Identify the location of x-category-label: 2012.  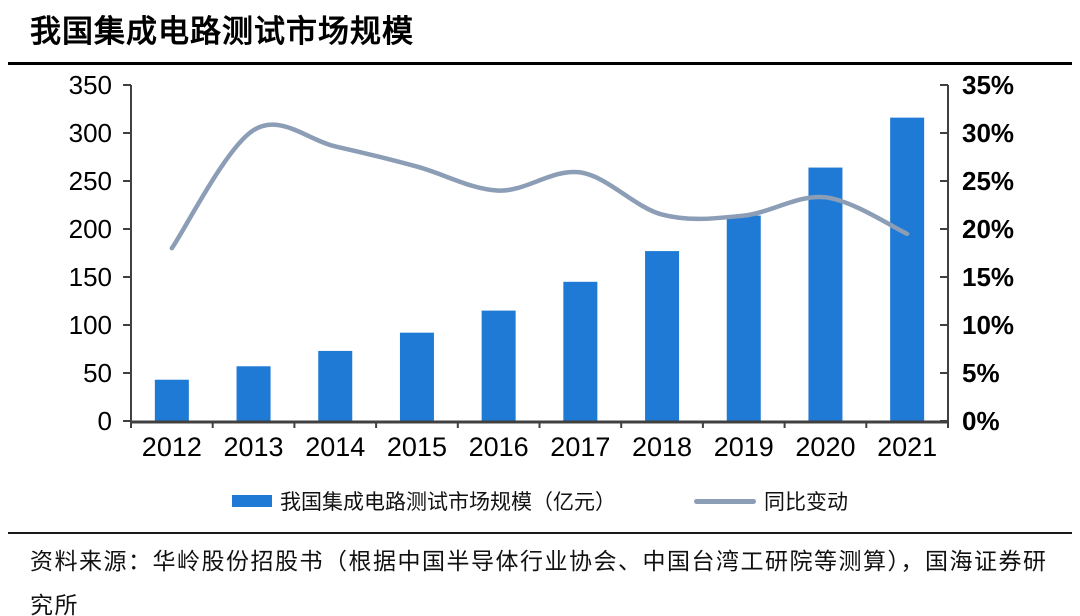
(172, 447).